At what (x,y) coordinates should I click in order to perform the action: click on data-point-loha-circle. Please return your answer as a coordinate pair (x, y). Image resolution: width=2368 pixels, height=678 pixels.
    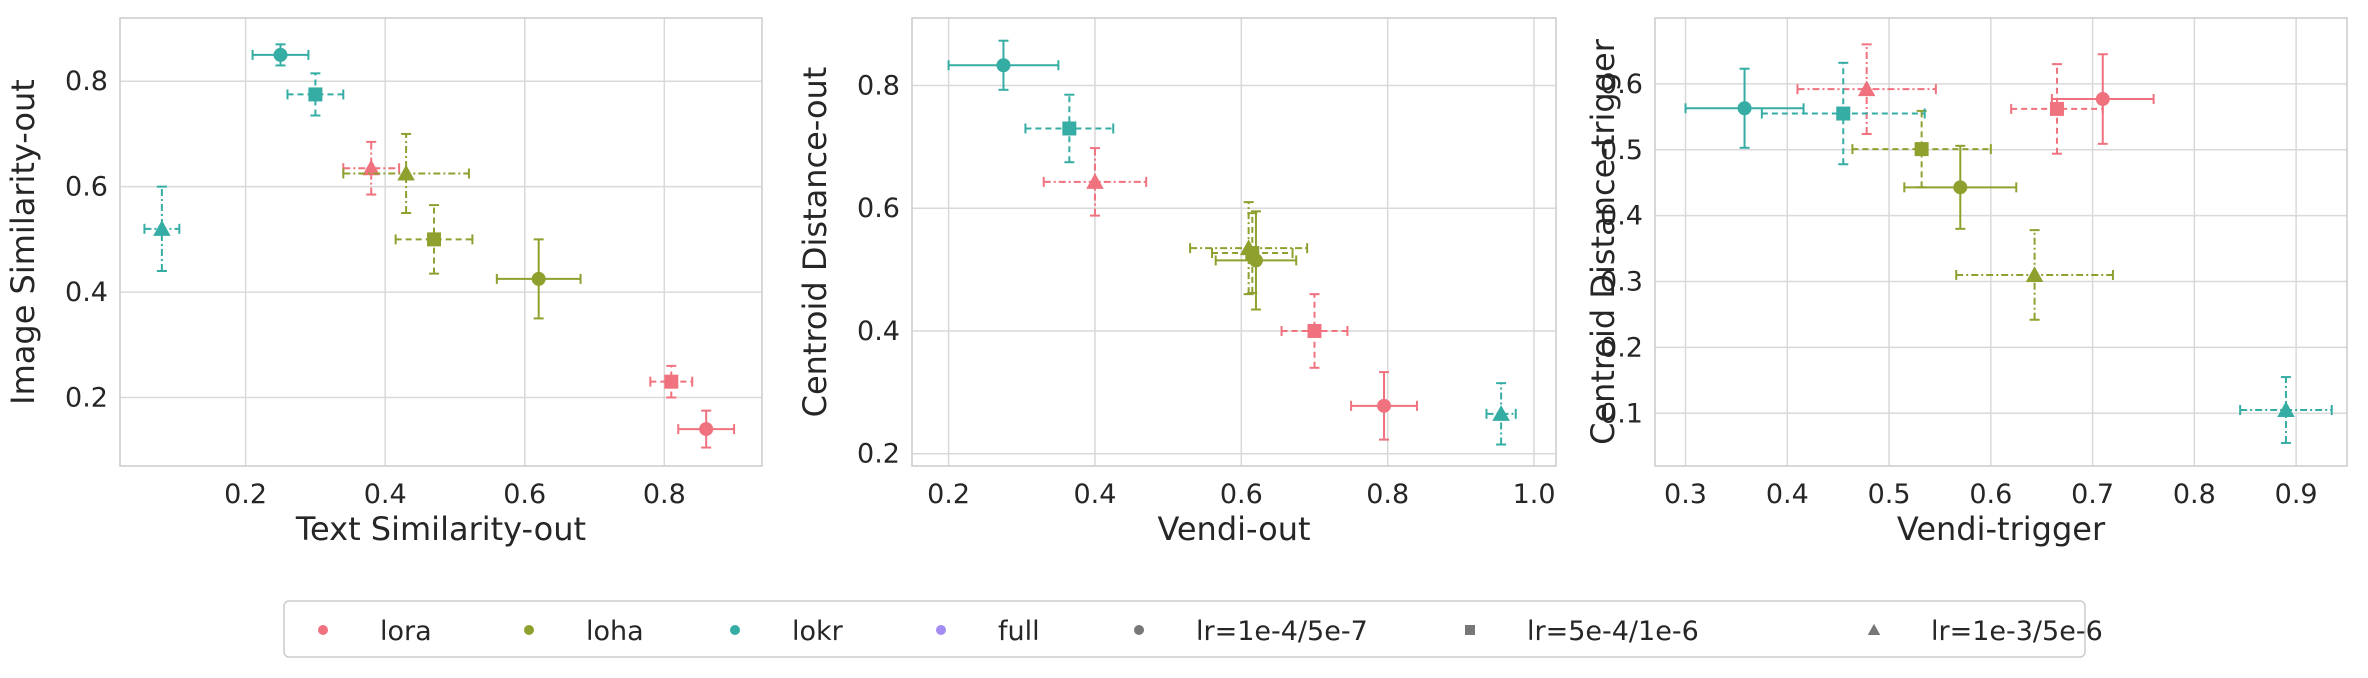
    Looking at the image, I should click on (538, 279).